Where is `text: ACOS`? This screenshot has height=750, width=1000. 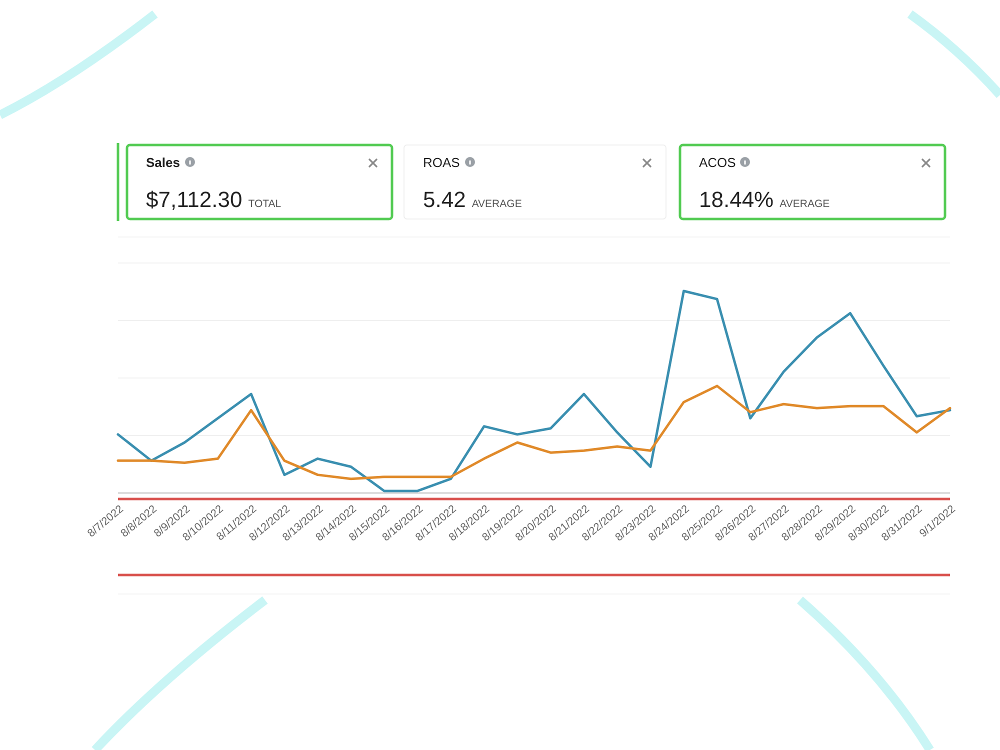 text: ACOS is located at coordinates (717, 162).